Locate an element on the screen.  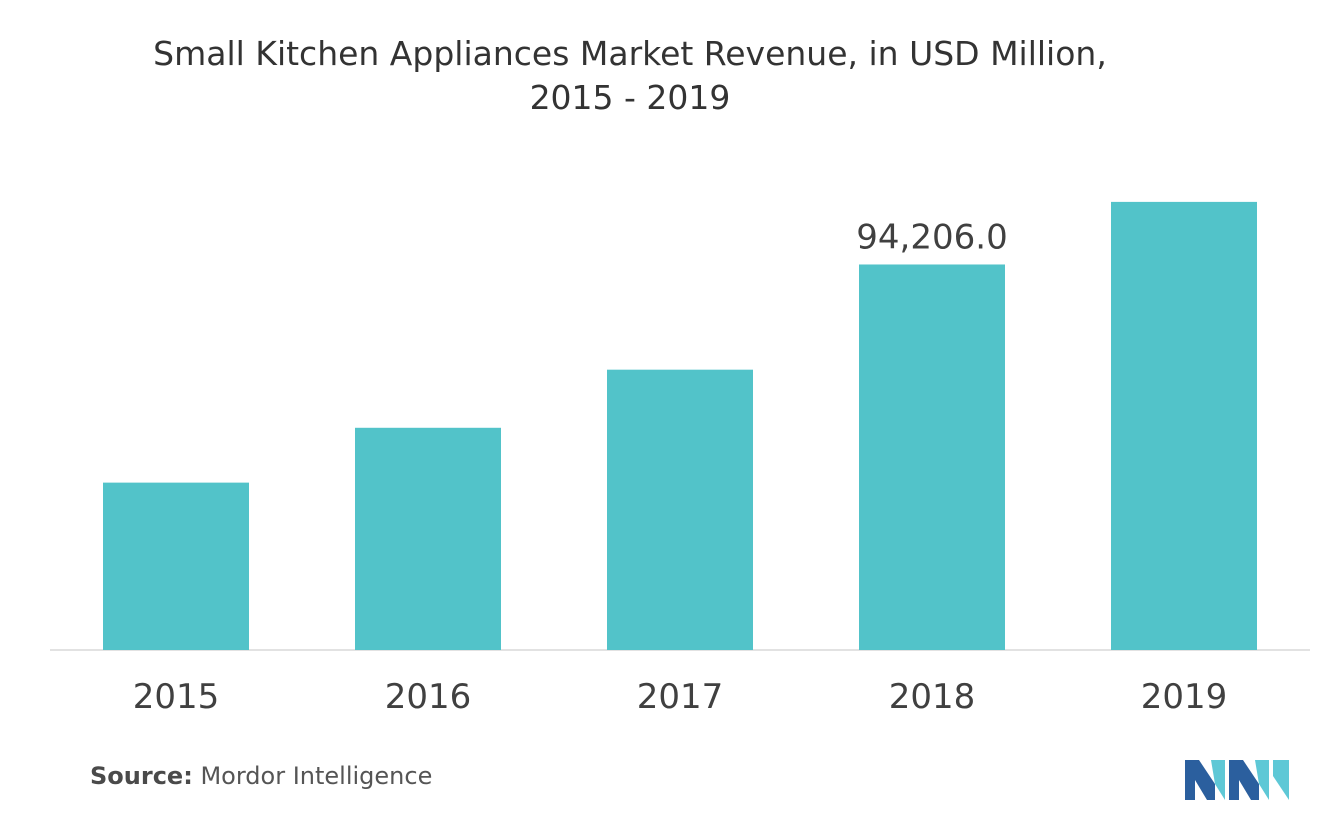
chart-title-line-2: 2015 - 2019 is located at coordinates (630, 97).